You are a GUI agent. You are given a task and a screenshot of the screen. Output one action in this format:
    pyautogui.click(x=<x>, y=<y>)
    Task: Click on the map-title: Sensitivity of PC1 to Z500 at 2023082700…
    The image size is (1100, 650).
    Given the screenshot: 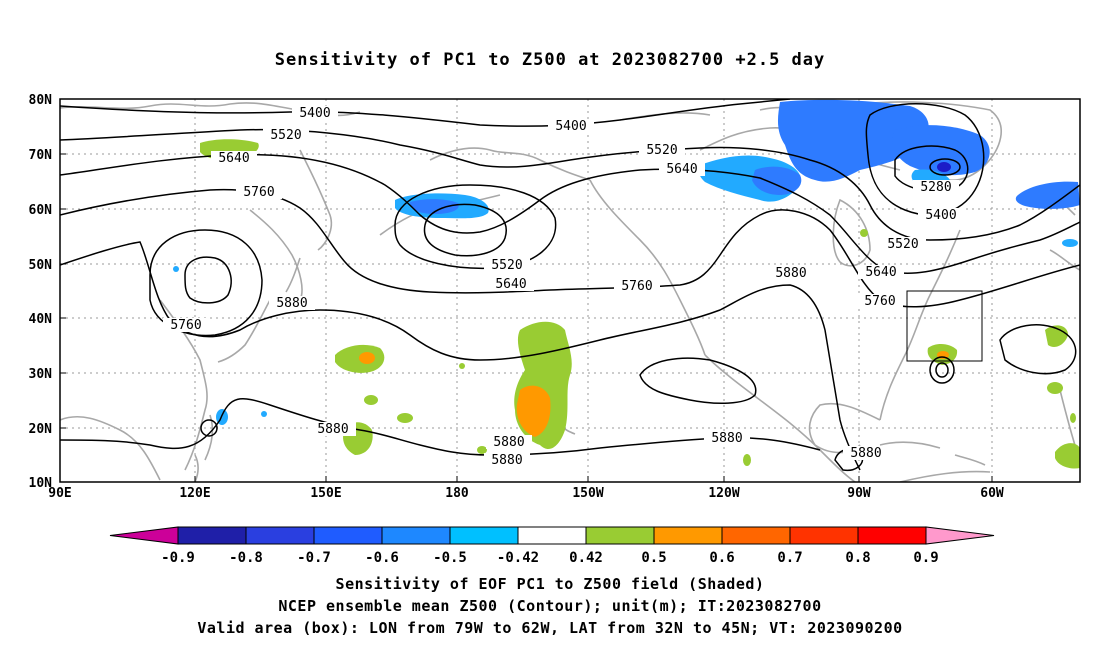 What is the action you would take?
    pyautogui.click(x=550, y=60)
    